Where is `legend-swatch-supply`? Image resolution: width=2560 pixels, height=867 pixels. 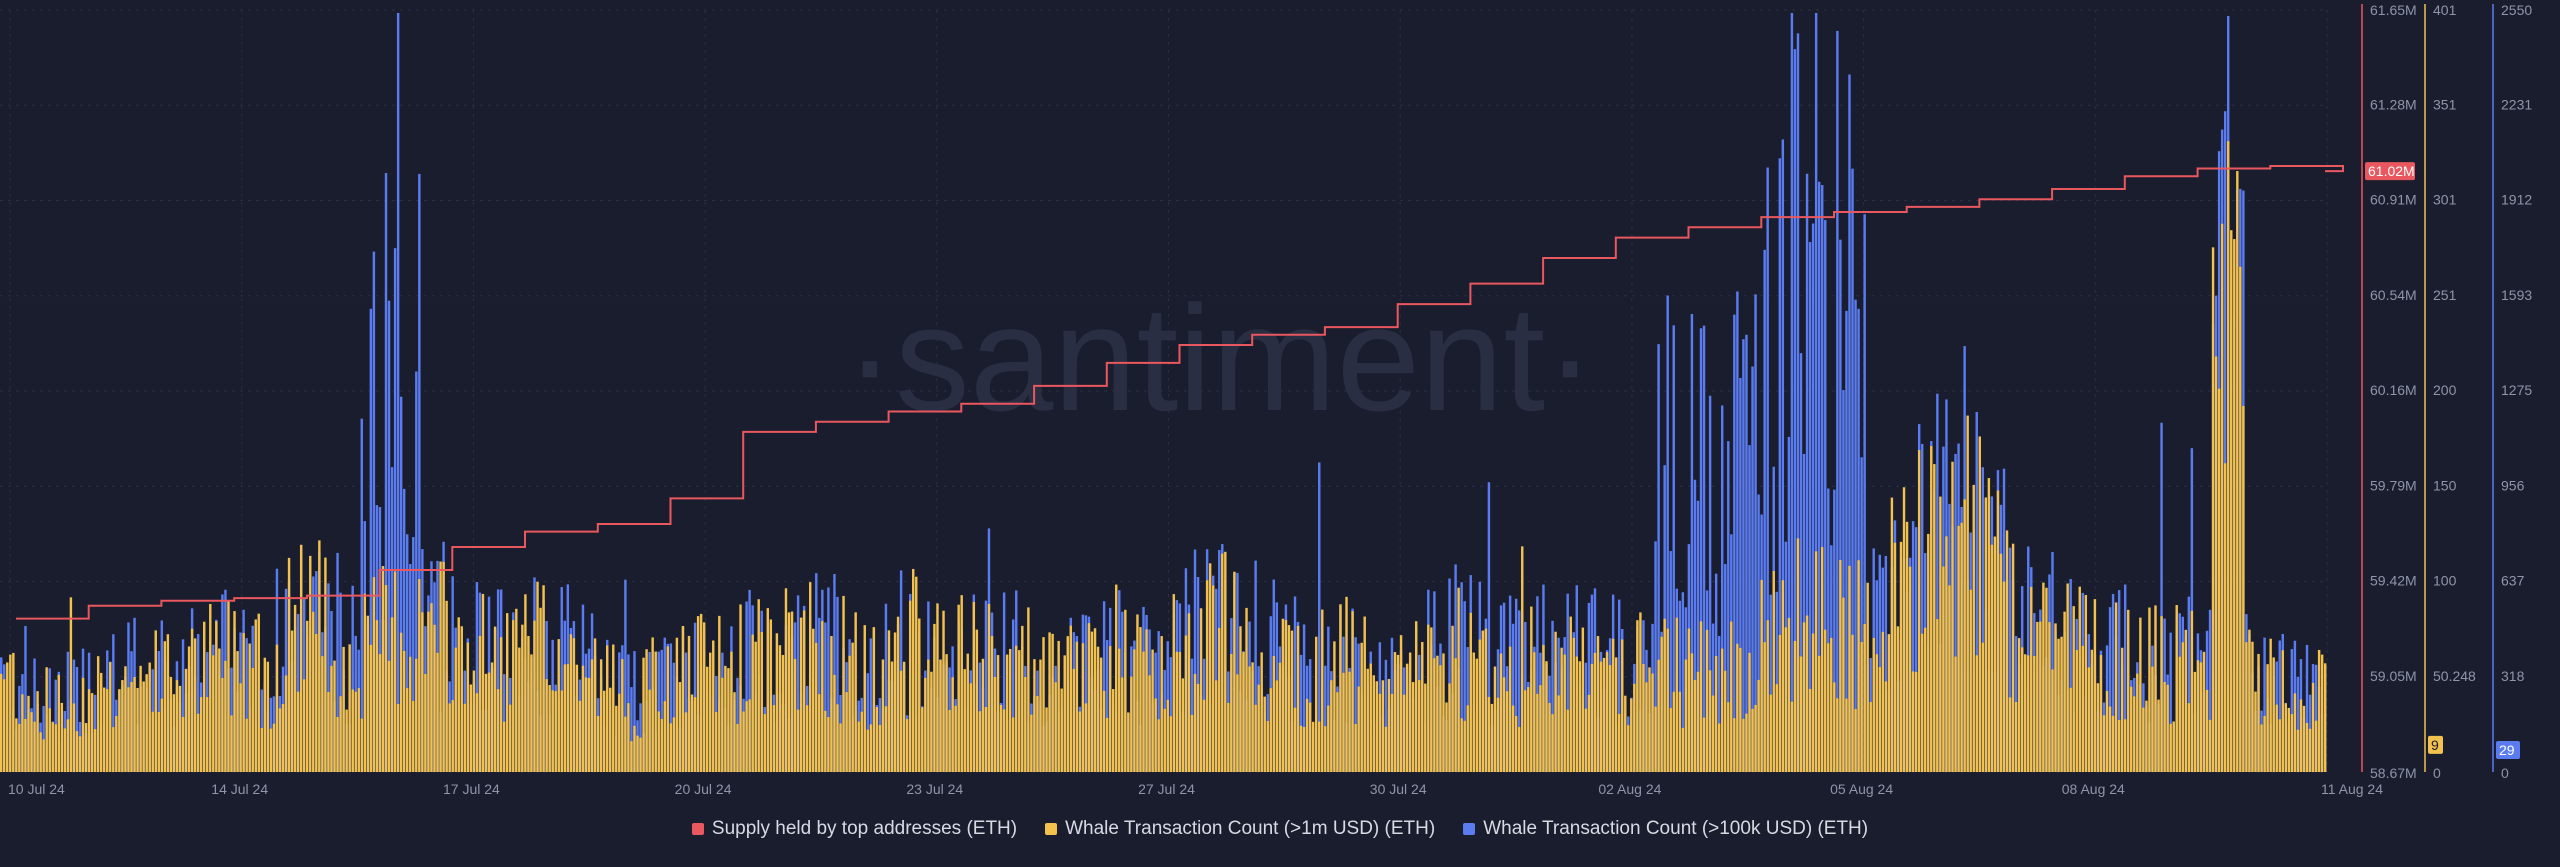 legend-swatch-supply is located at coordinates (697, 829).